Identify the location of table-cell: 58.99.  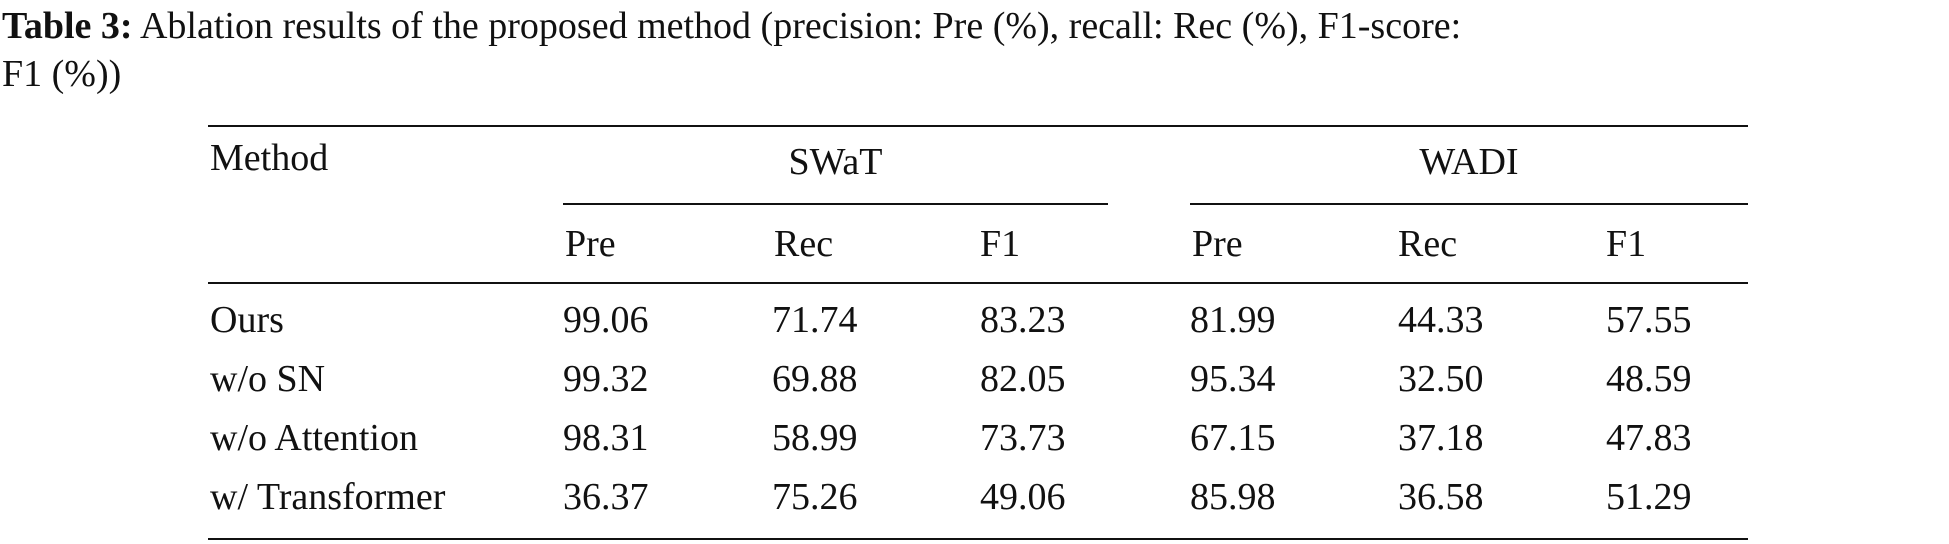
(815, 438).